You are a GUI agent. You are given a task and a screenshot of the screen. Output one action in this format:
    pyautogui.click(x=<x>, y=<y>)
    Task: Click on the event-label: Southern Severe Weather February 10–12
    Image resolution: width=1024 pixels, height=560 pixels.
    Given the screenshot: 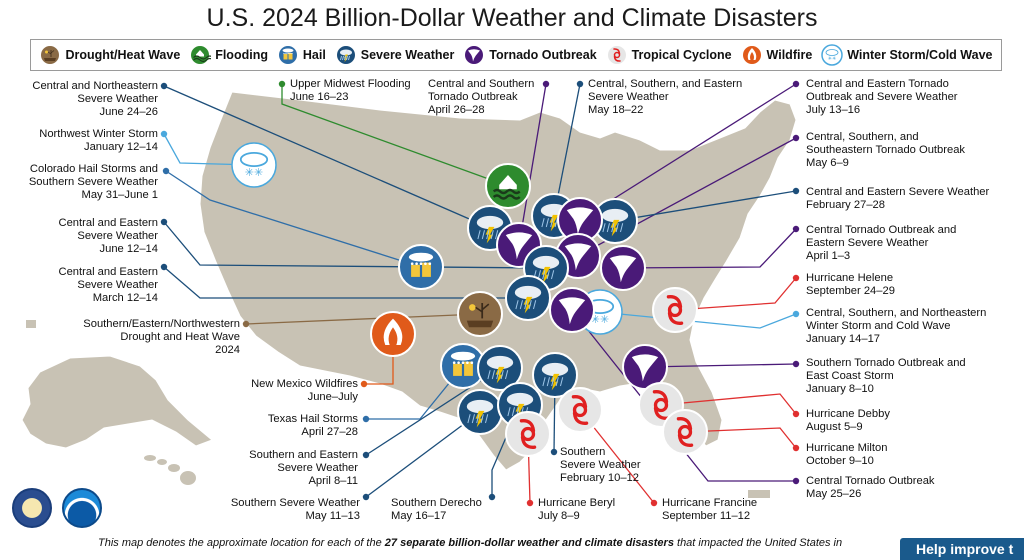 What is the action you would take?
    pyautogui.click(x=600, y=465)
    